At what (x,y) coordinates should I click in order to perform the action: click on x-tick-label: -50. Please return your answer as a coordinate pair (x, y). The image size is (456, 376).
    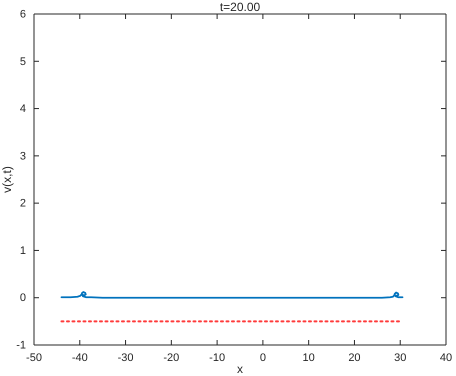
    Looking at the image, I should click on (34, 358).